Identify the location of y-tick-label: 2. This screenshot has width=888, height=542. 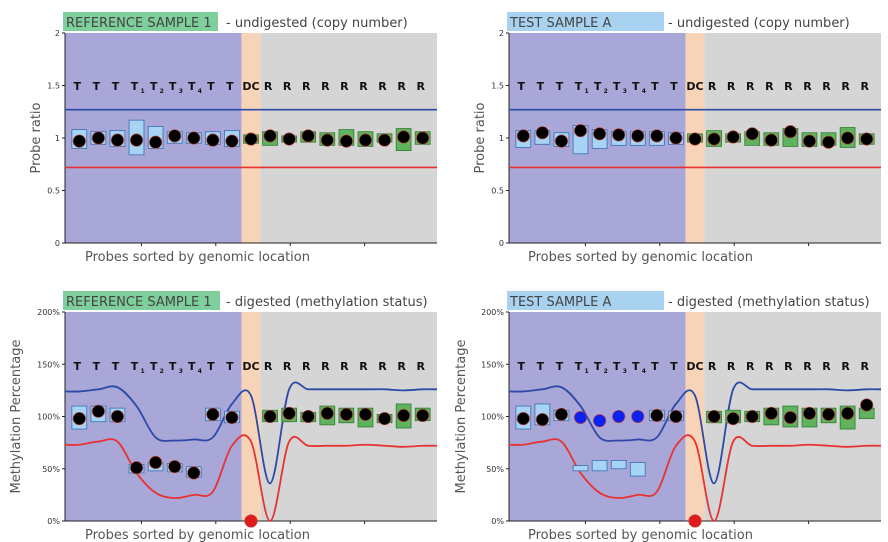
(57, 33).